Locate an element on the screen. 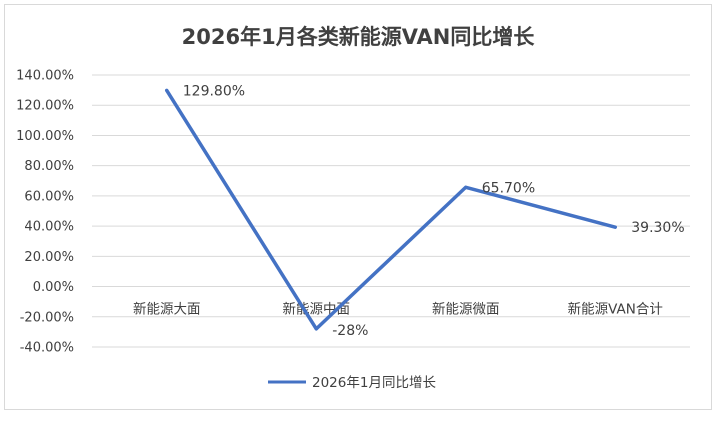  data-label: 129.80% is located at coordinates (214, 91).